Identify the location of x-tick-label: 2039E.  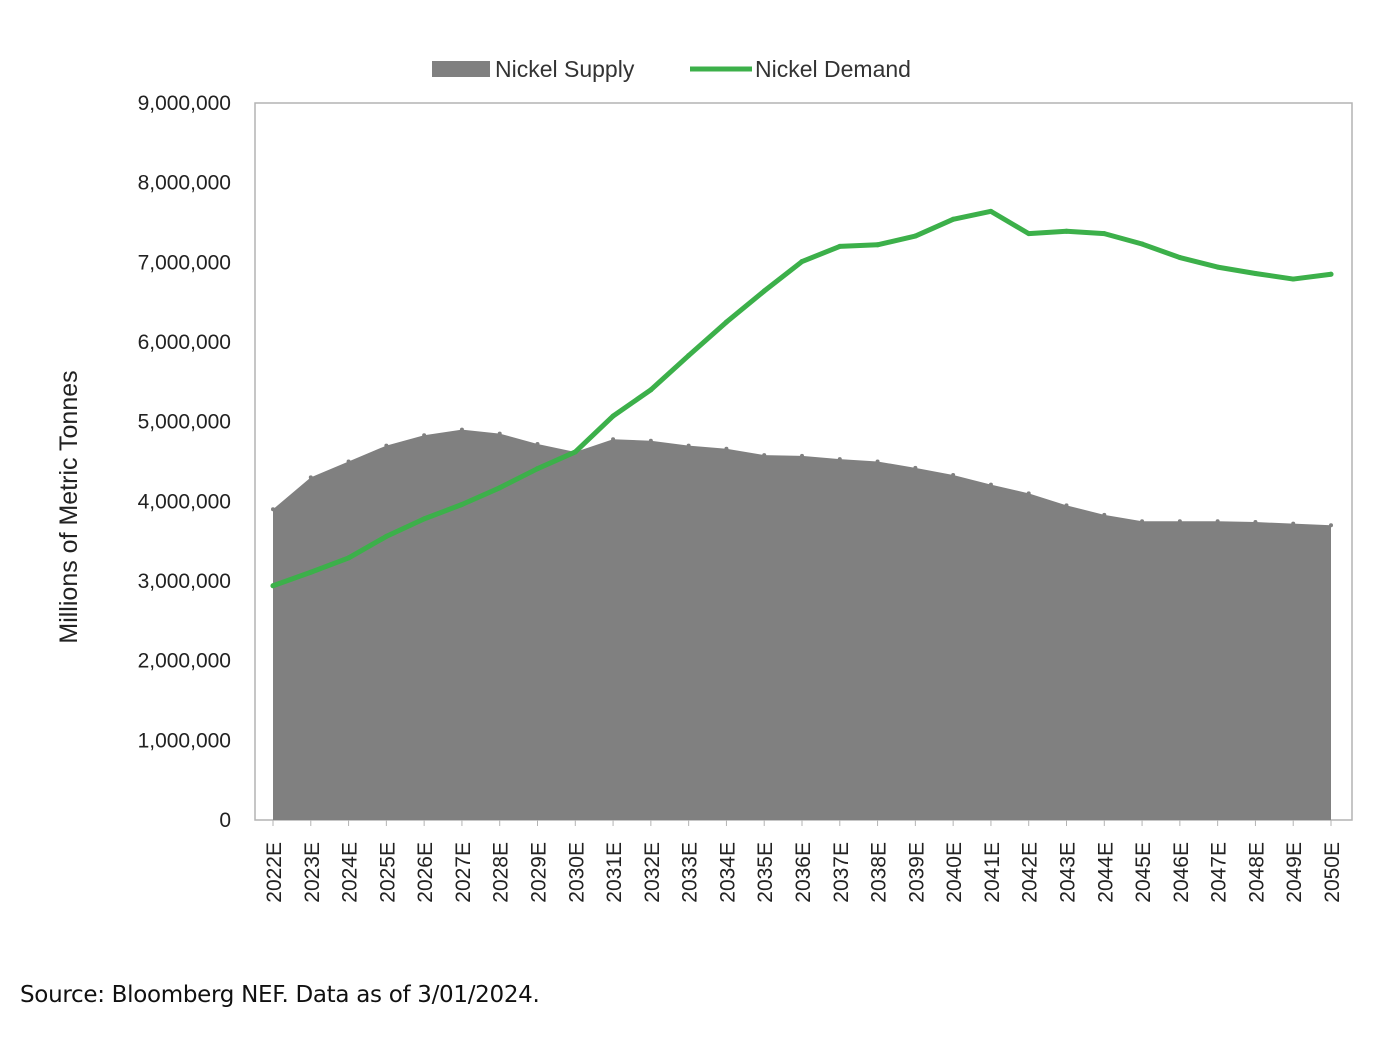
(916, 872).